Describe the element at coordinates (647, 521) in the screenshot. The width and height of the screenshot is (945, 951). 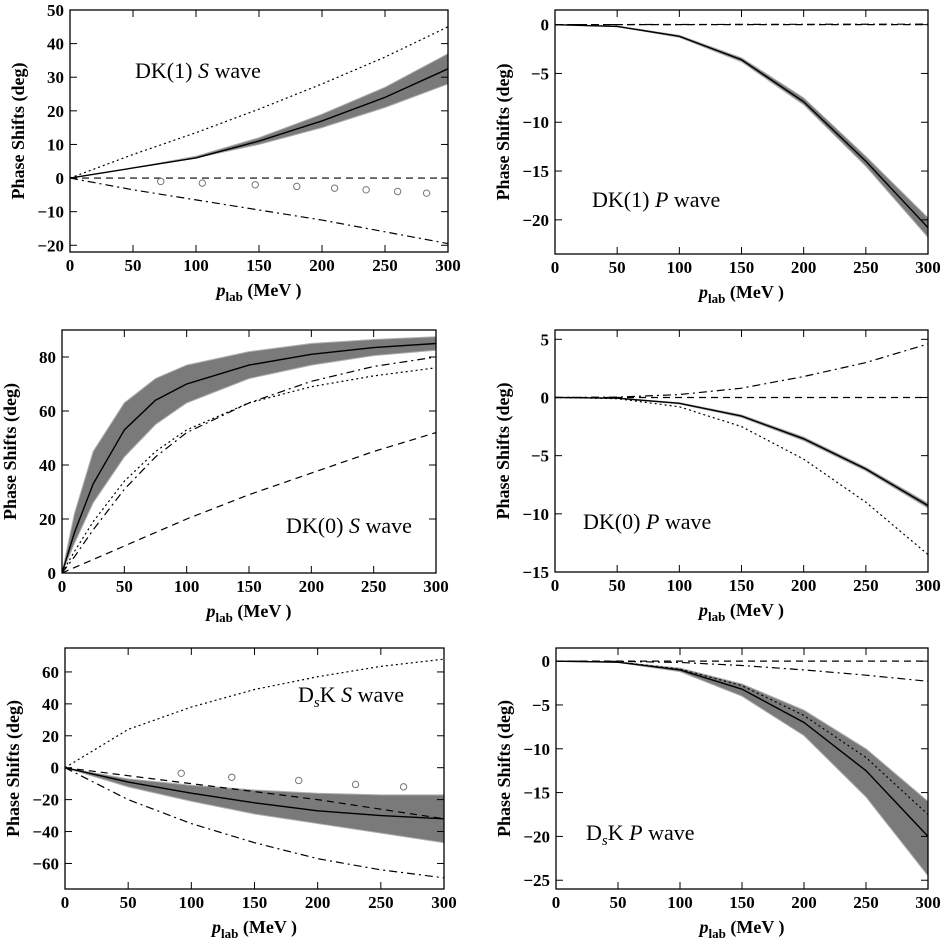
I see `panel-annotation: DK(0) P wave` at that location.